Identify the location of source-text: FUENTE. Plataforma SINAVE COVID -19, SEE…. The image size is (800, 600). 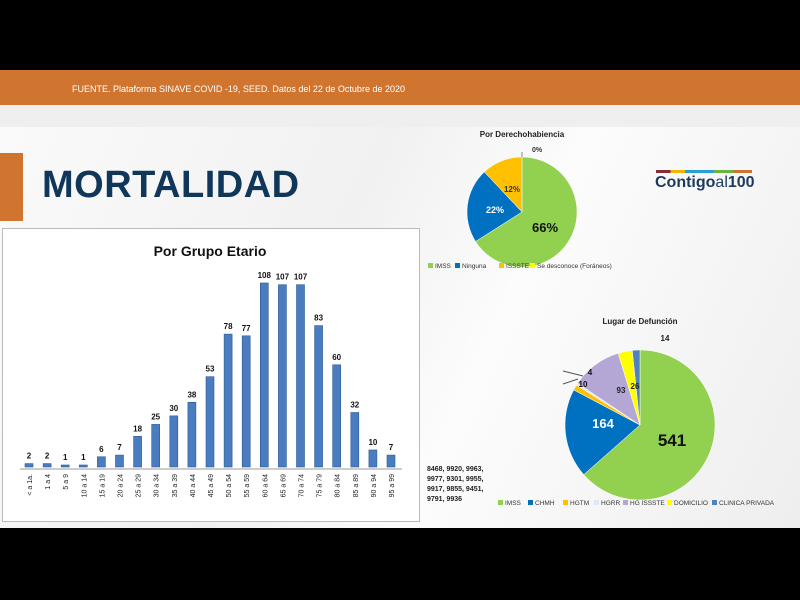
(238, 89).